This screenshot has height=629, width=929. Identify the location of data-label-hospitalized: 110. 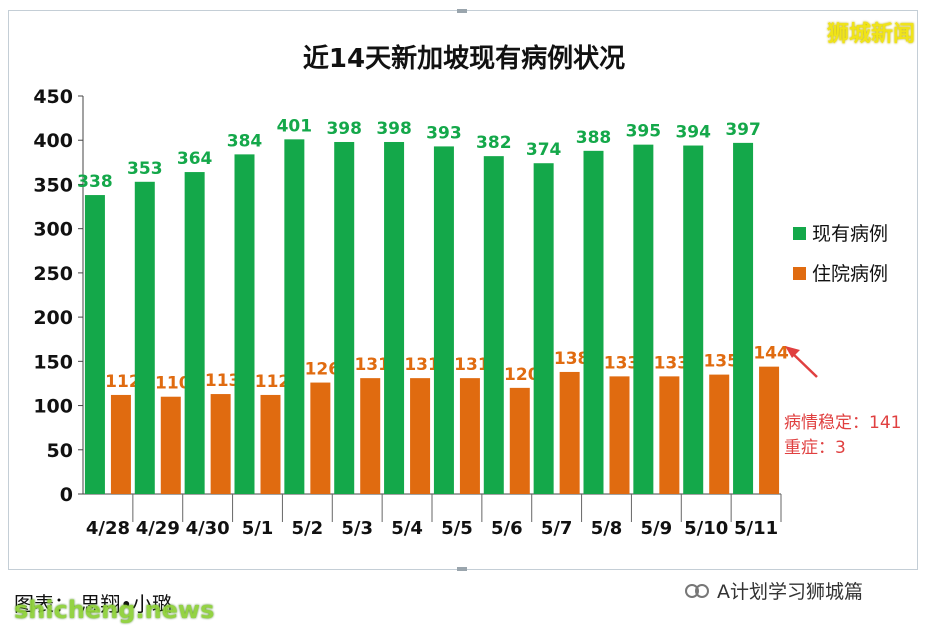
(173, 384).